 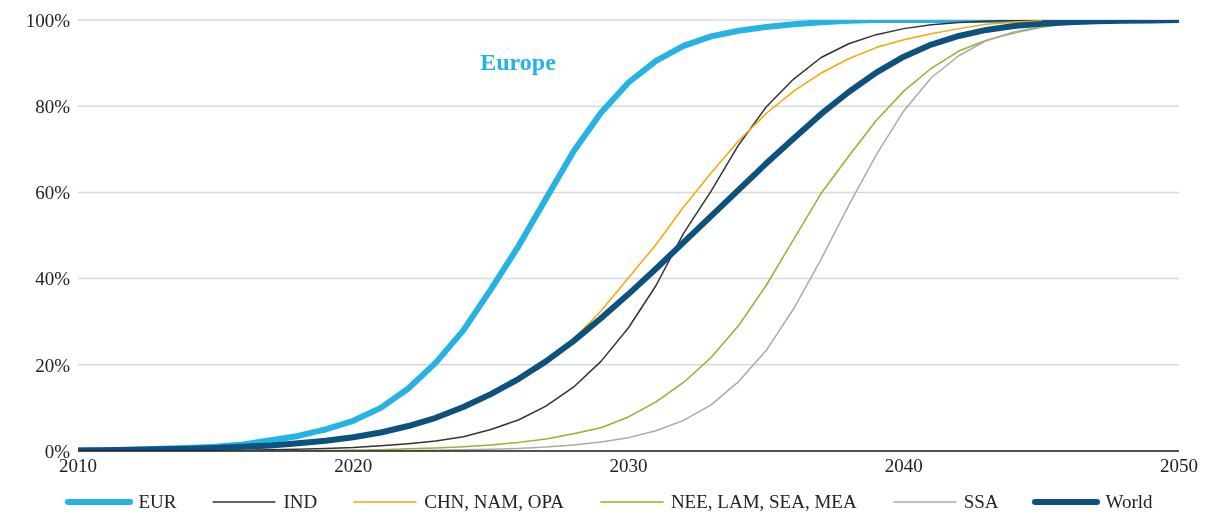 I want to click on legend-label: EUR, so click(x=157, y=502).